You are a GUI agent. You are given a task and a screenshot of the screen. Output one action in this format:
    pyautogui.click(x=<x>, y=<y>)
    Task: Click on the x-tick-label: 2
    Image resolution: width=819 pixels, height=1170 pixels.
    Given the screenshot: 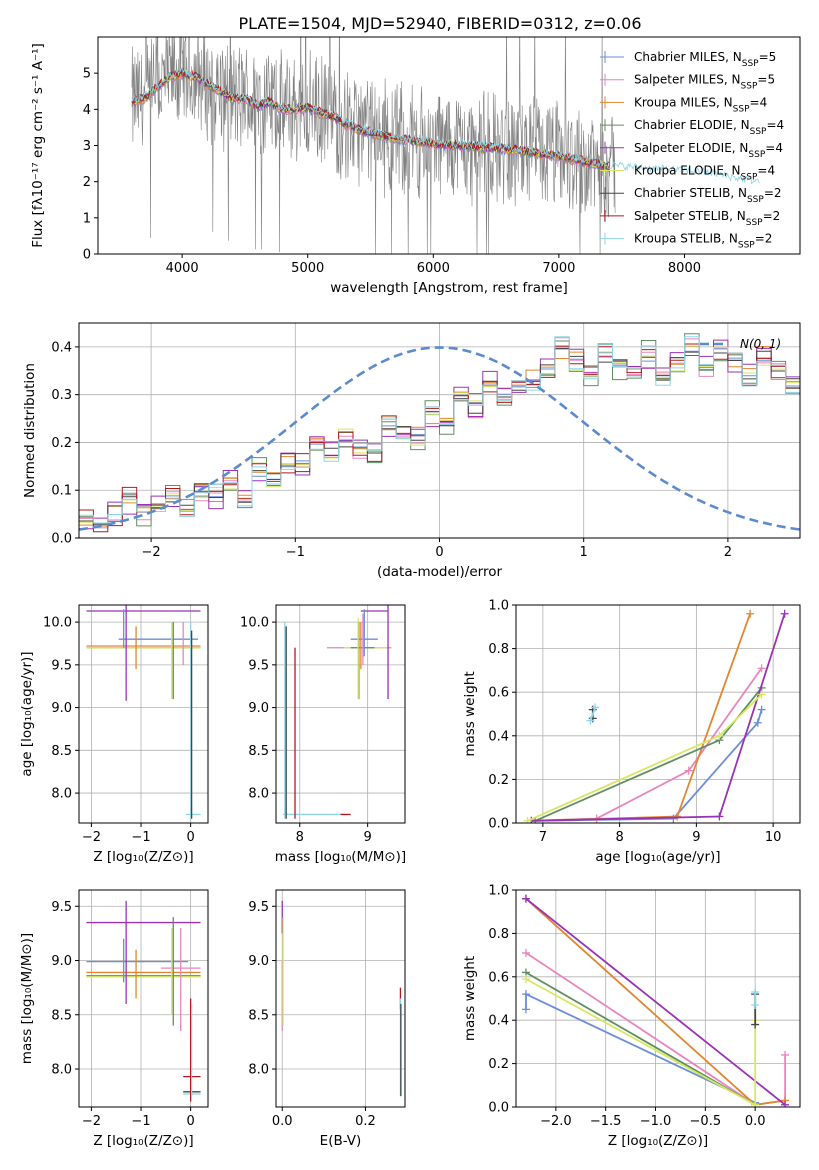 What is the action you would take?
    pyautogui.click(x=728, y=552)
    